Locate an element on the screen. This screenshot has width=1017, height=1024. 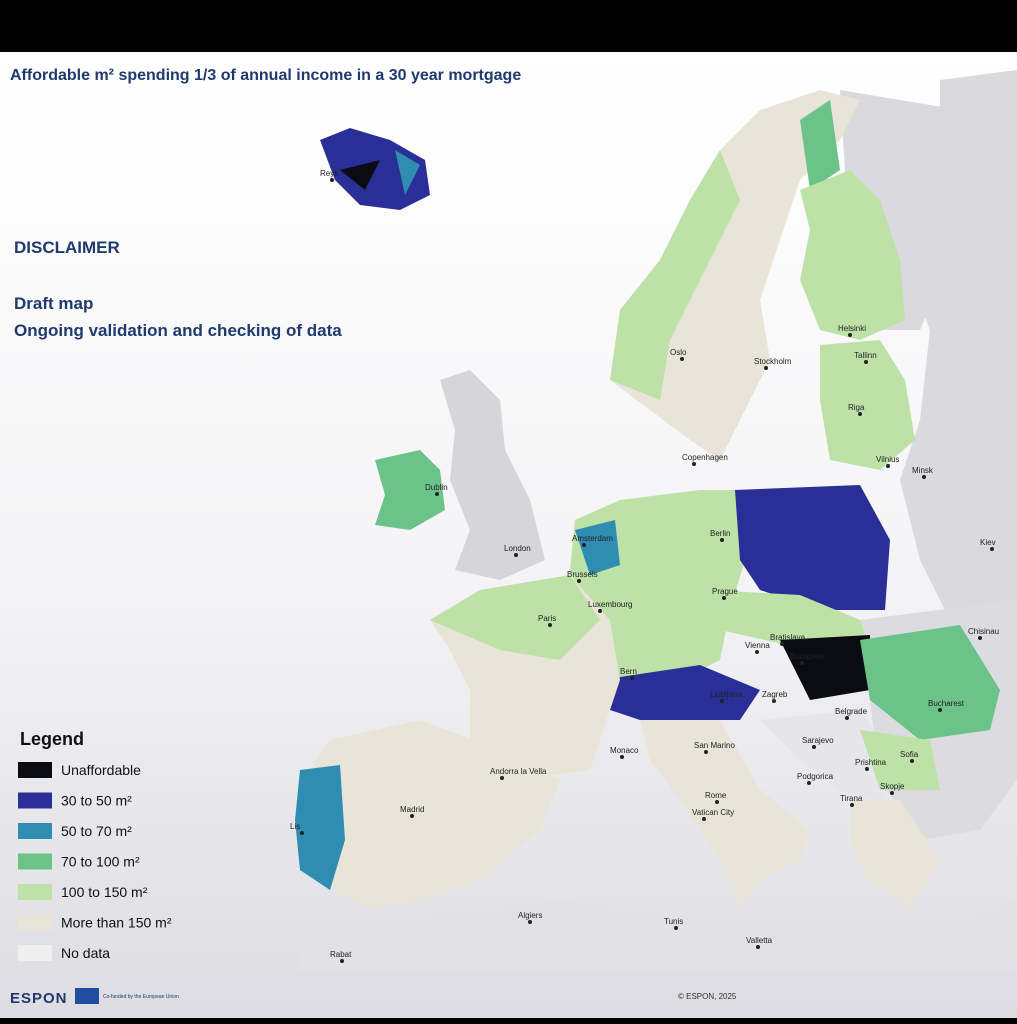
city-label: Rabat is located at coordinates (341, 954).